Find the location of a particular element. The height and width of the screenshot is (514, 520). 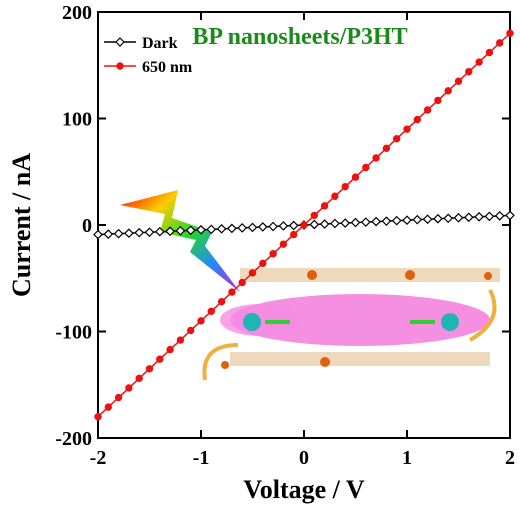

x-tick-label: -2 is located at coordinates (98, 458).